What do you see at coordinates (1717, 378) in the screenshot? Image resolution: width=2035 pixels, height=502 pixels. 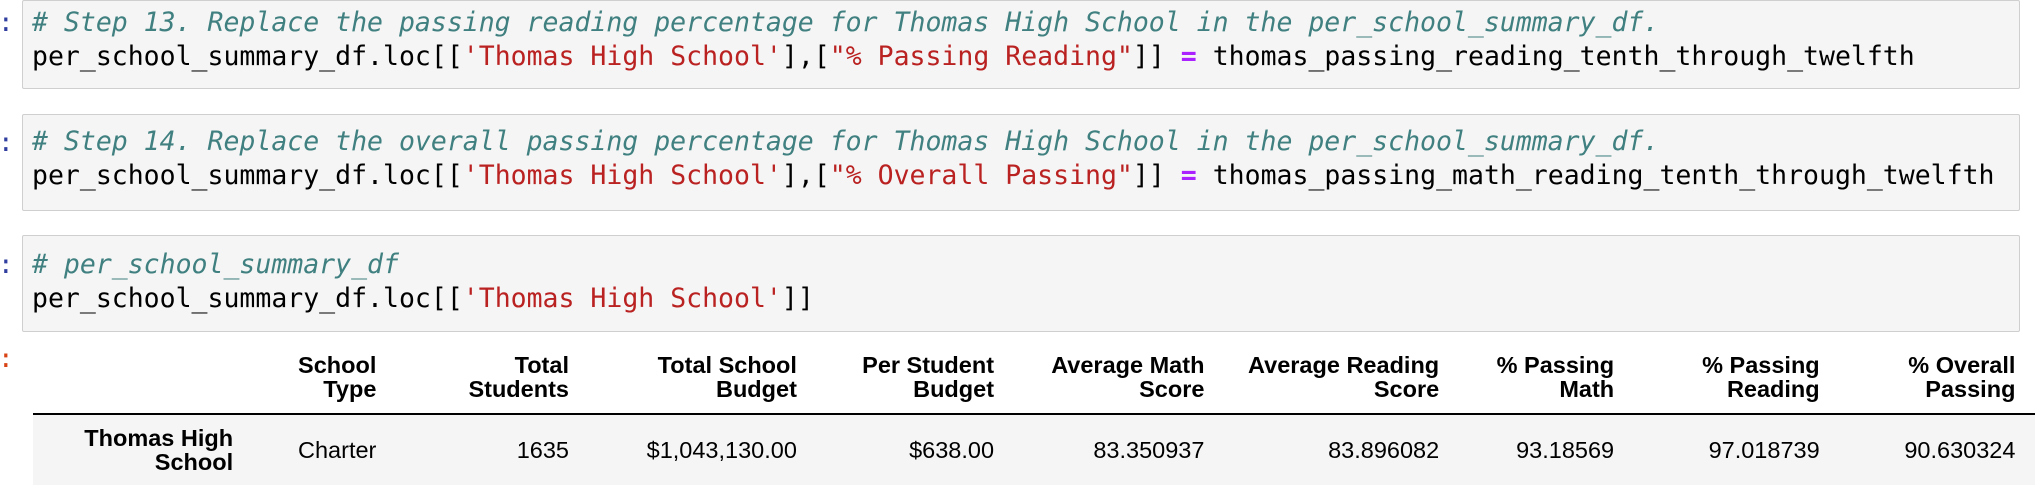 I see `col-header-pct-passing-reading: % Passing Reading` at bounding box center [1717, 378].